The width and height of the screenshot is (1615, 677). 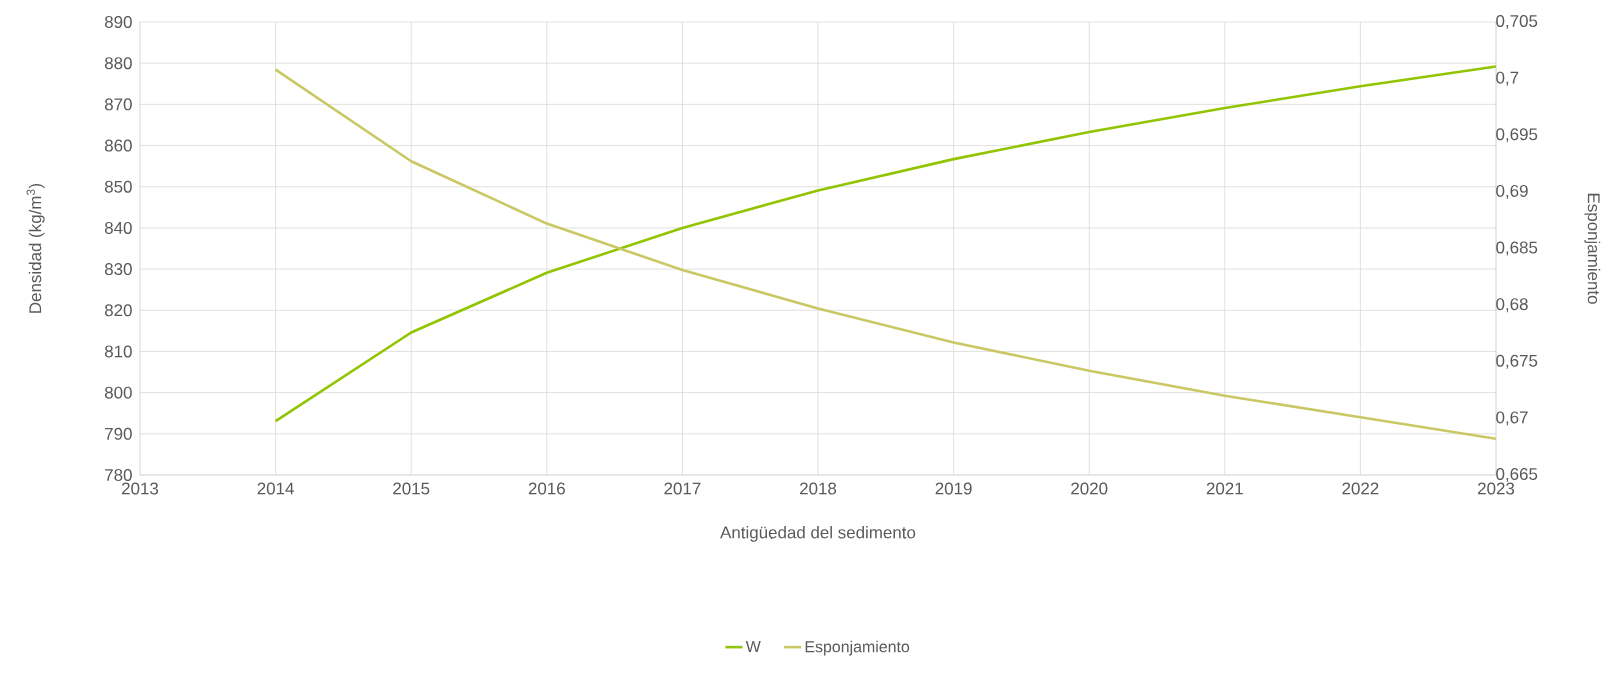 I want to click on y2-axis-title: Esponjamiento, so click(x=1592, y=248).